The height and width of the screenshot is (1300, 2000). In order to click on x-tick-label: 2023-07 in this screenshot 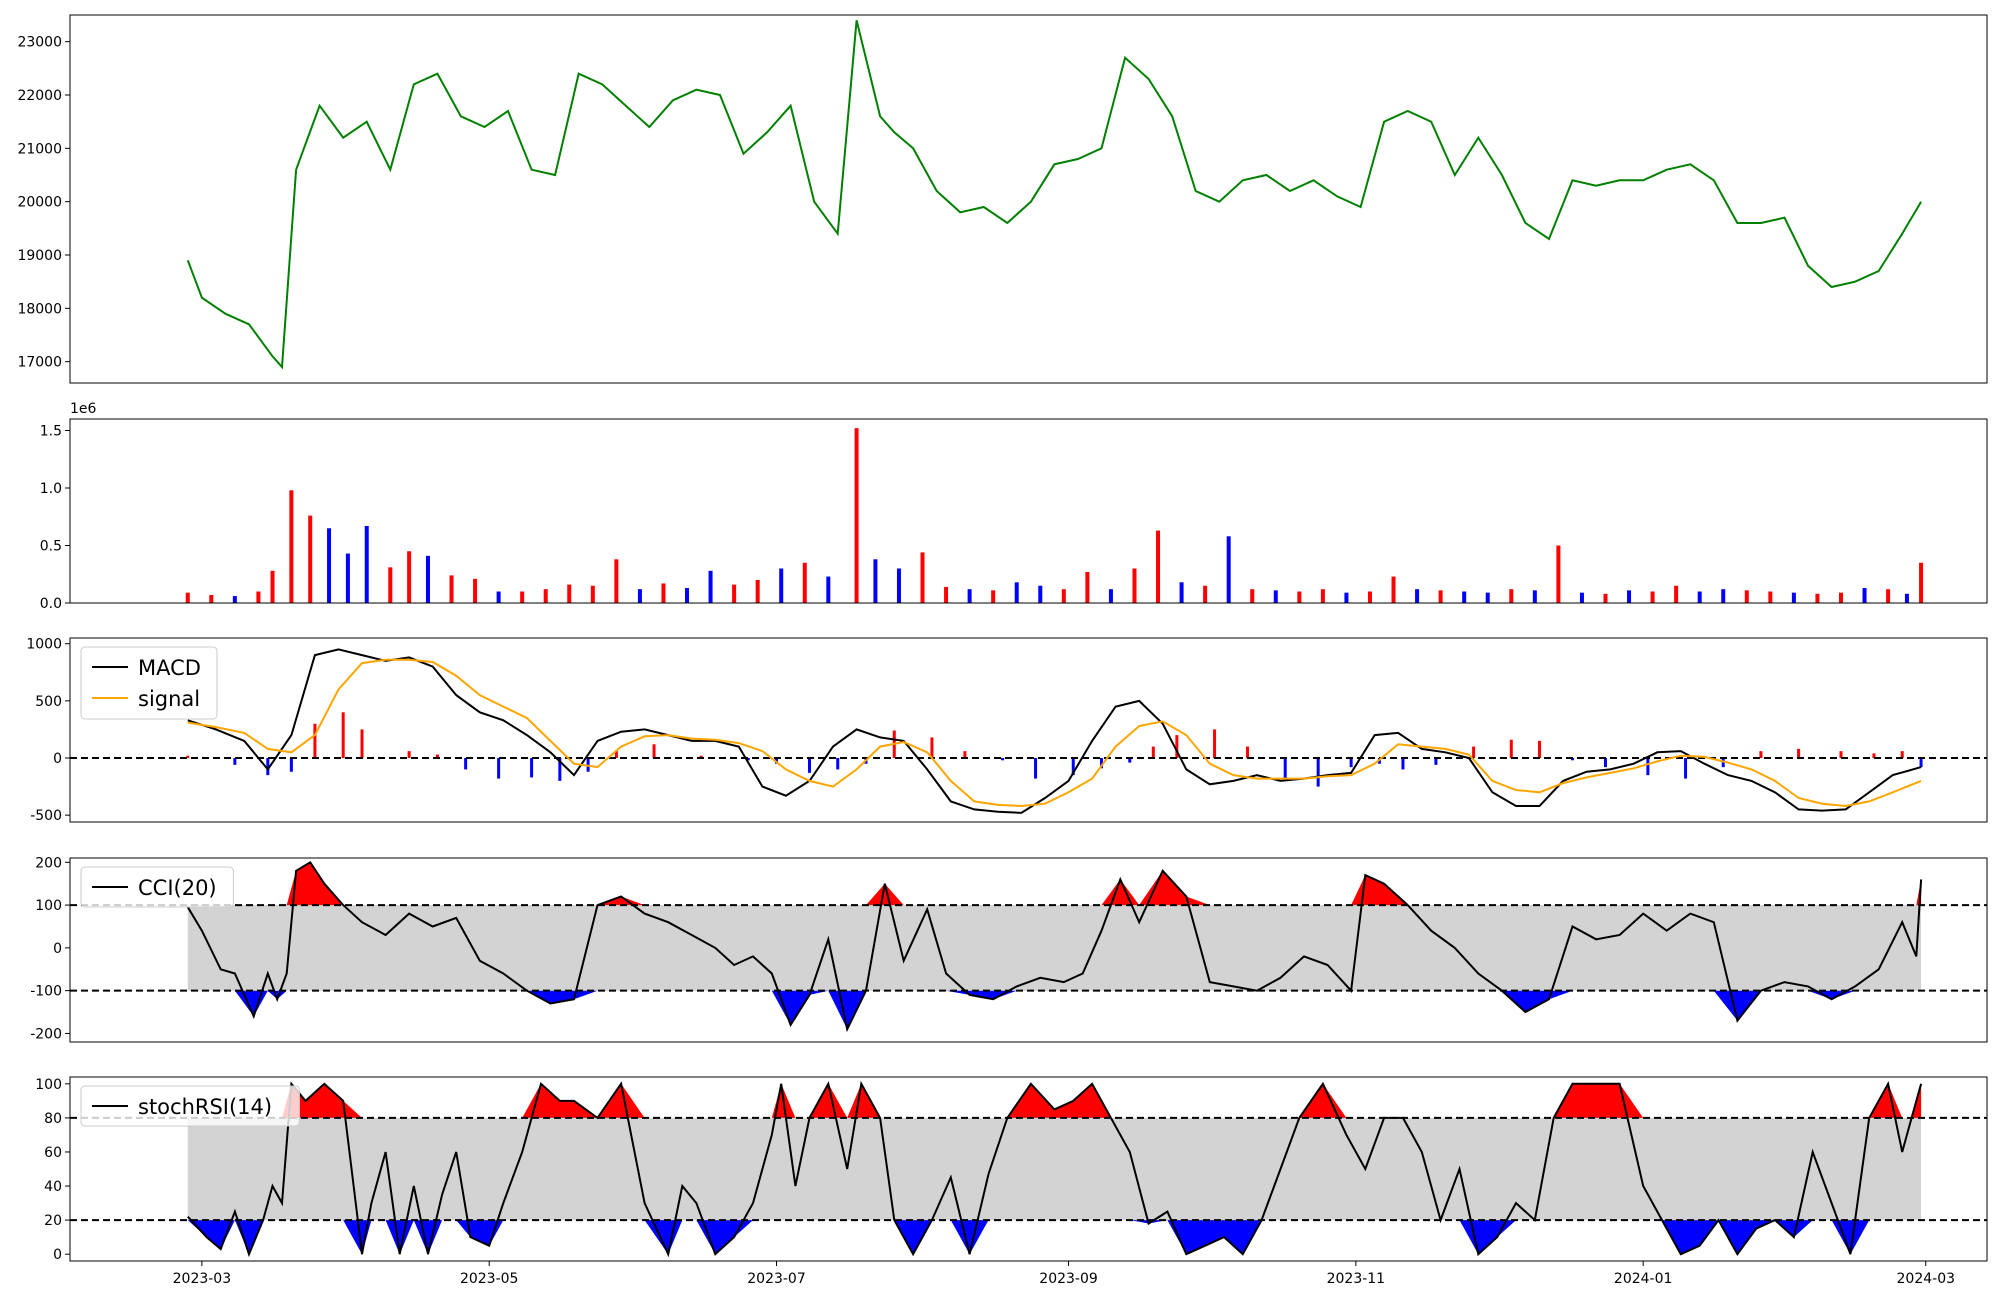, I will do `click(776, 1279)`.